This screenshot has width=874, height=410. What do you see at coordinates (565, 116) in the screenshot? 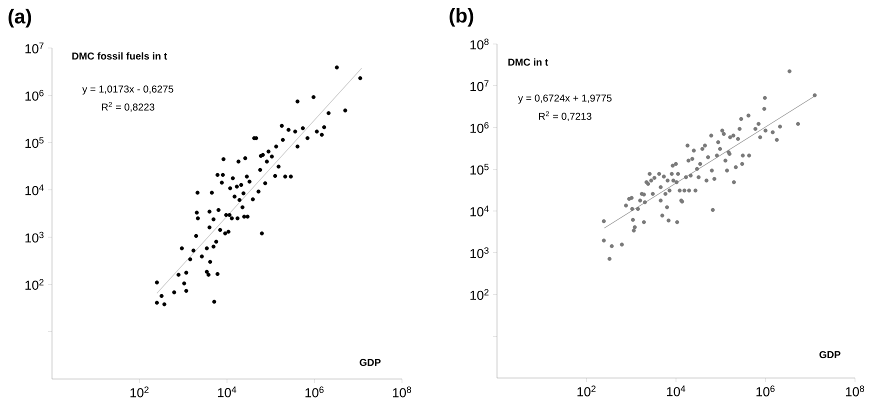
I see `annotation: R$^{2}$ = 0,7213` at bounding box center [565, 116].